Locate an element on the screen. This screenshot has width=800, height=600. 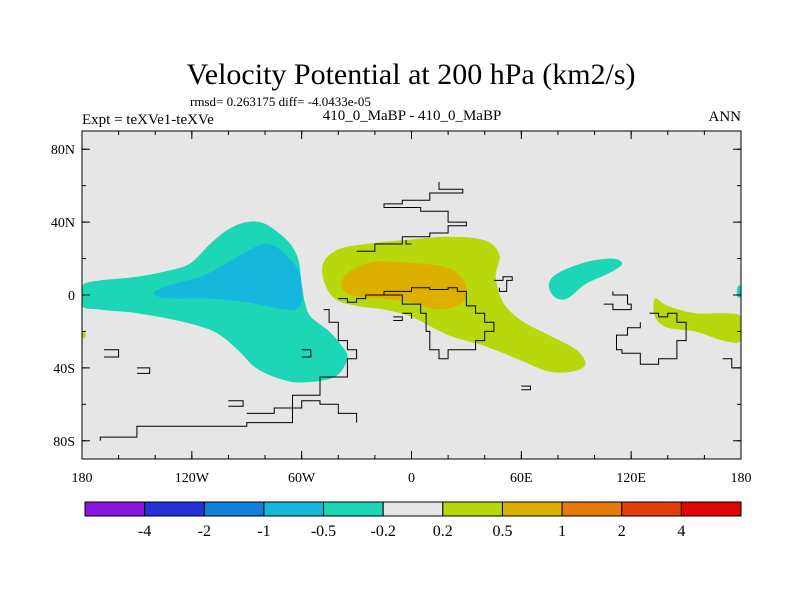
contour-pacific-negative-inner is located at coordinates (228, 277).